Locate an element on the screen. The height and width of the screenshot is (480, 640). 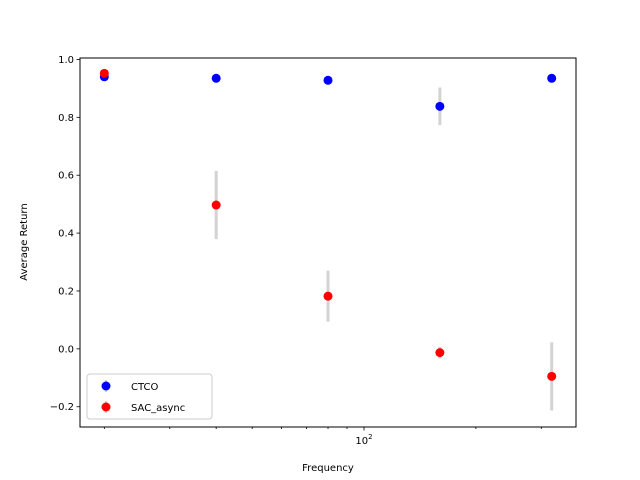
y-tick-label: −0.2 is located at coordinates (62, 407).